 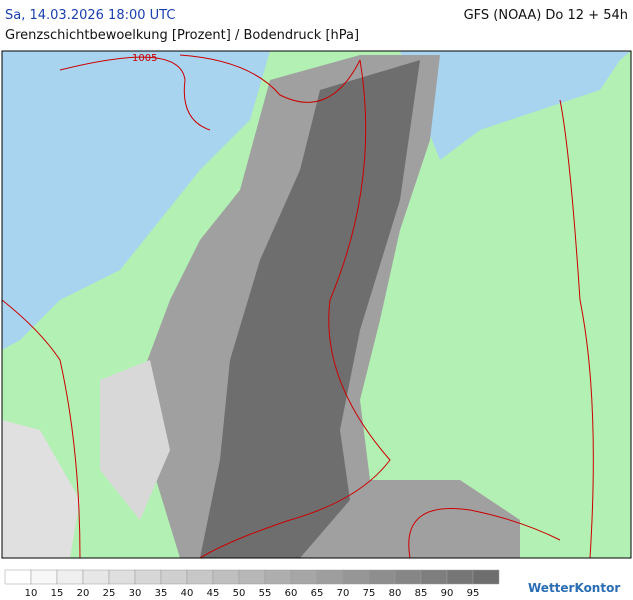 I want to click on legend-tick: 65, so click(x=317, y=593).